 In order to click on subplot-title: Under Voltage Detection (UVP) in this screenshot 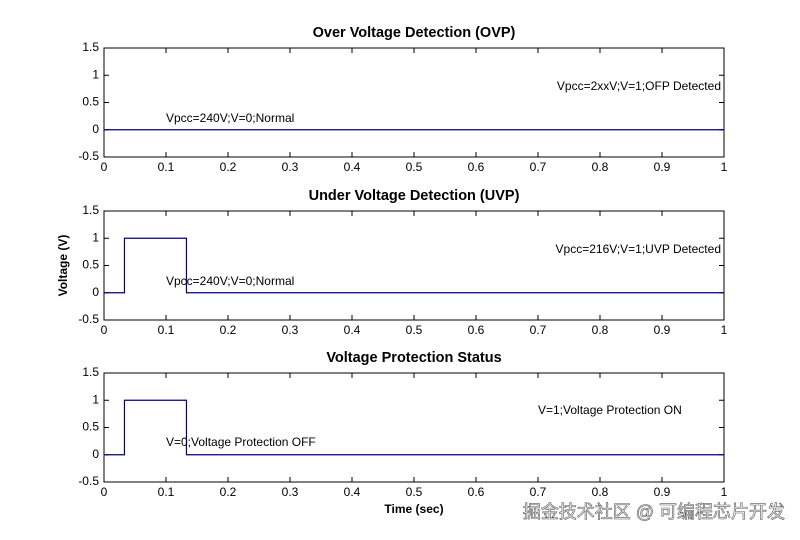, I will do `click(414, 196)`.